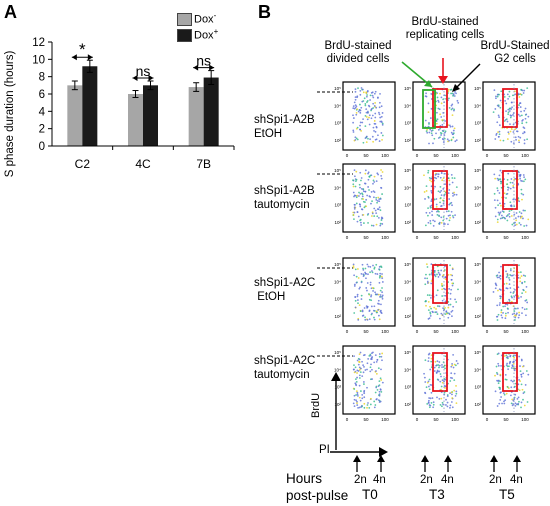  I want to click on gate-box, so click(440, 284).